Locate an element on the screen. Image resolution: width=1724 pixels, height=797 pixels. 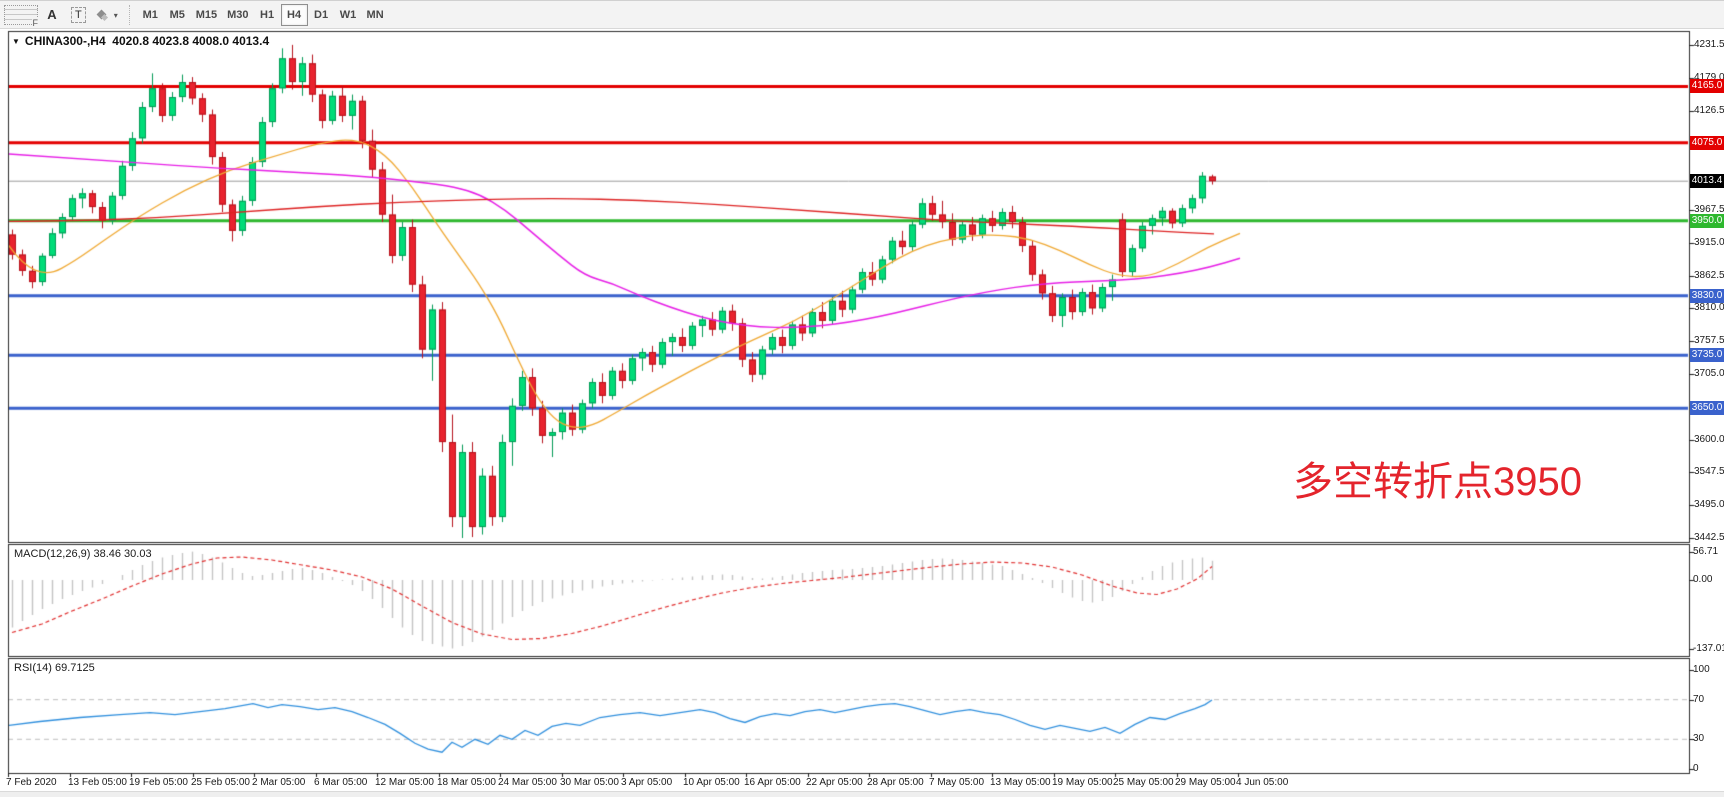
price-level-tag: 3650.0 is located at coordinates (1707, 408).